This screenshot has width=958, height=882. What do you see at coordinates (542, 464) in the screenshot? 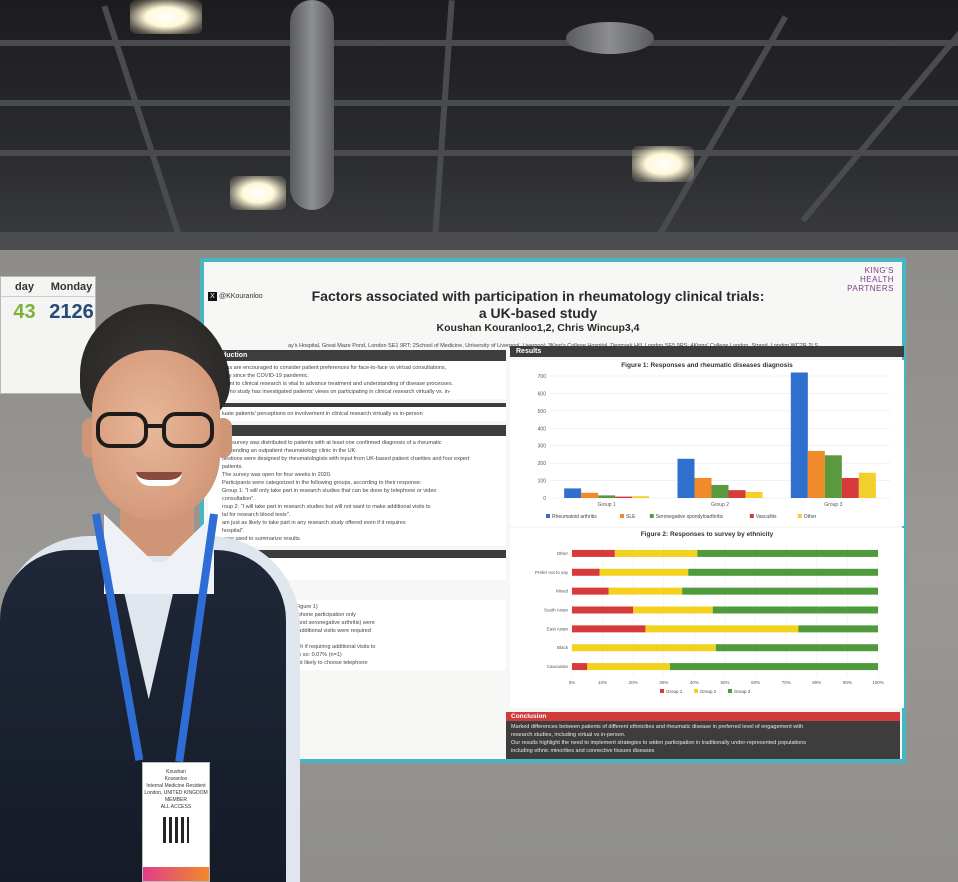
I see `y-tick-label: 200` at bounding box center [542, 464].